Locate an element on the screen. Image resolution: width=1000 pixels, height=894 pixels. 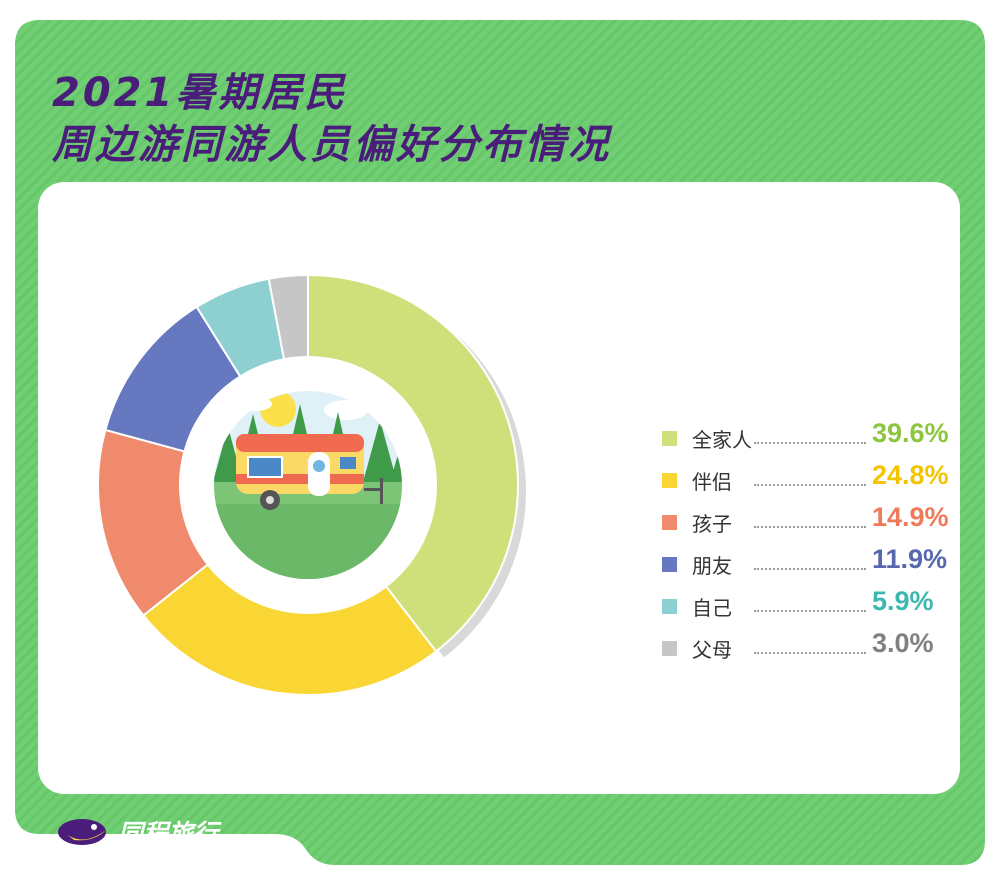
tongcheng-fish-logo-icon is located at coordinates (82, 832).